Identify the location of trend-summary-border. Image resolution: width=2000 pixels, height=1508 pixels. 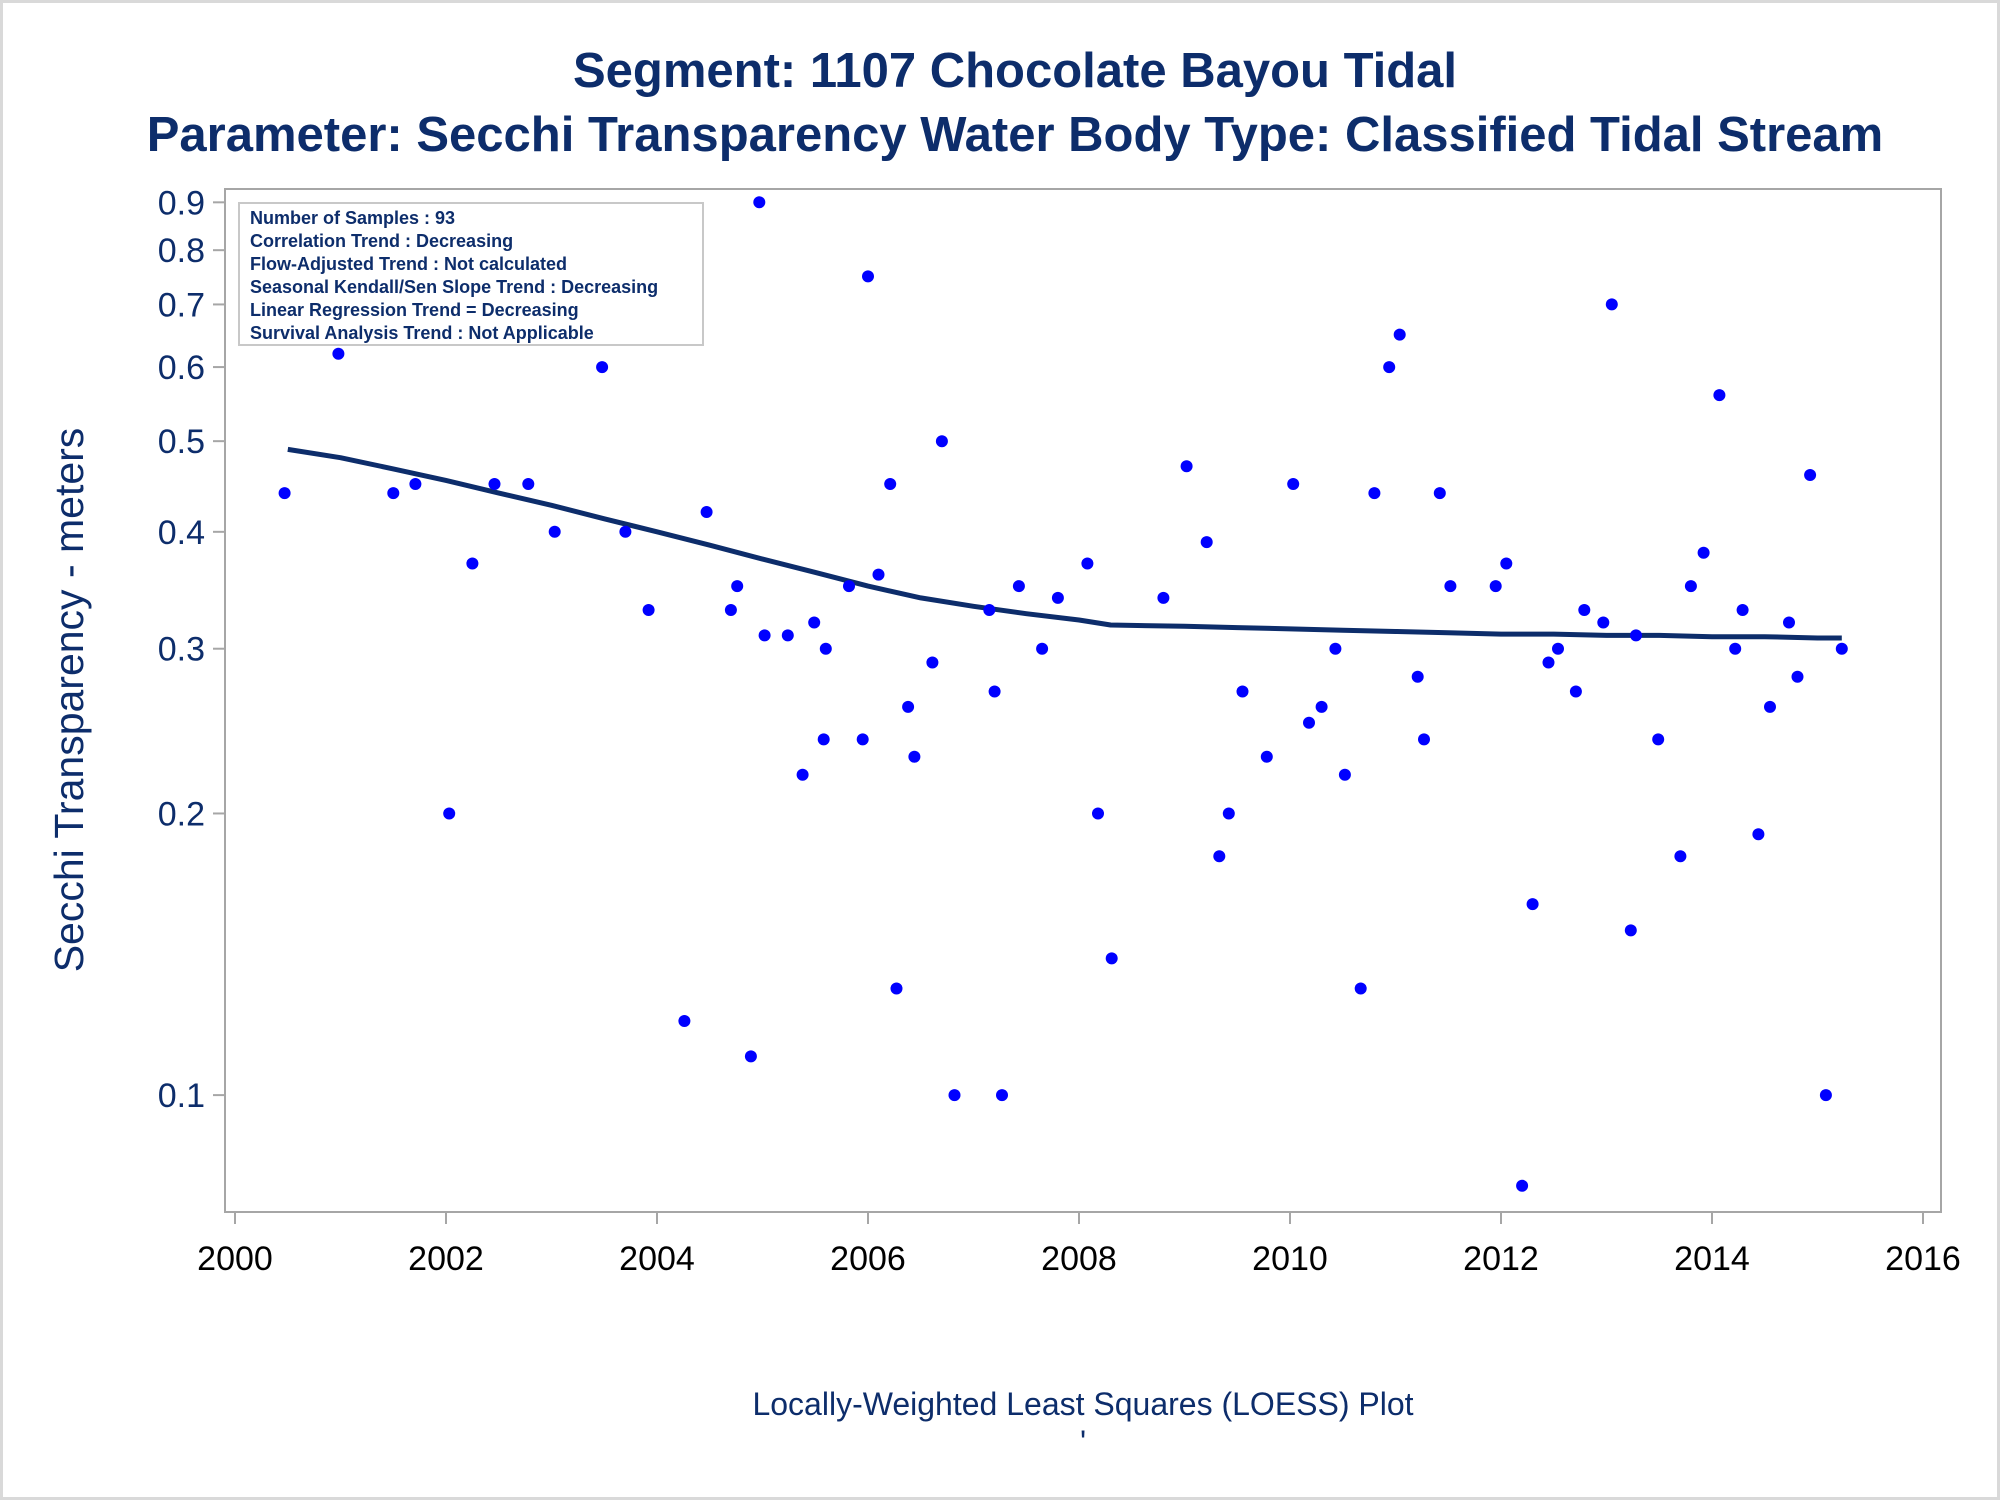
(471, 274).